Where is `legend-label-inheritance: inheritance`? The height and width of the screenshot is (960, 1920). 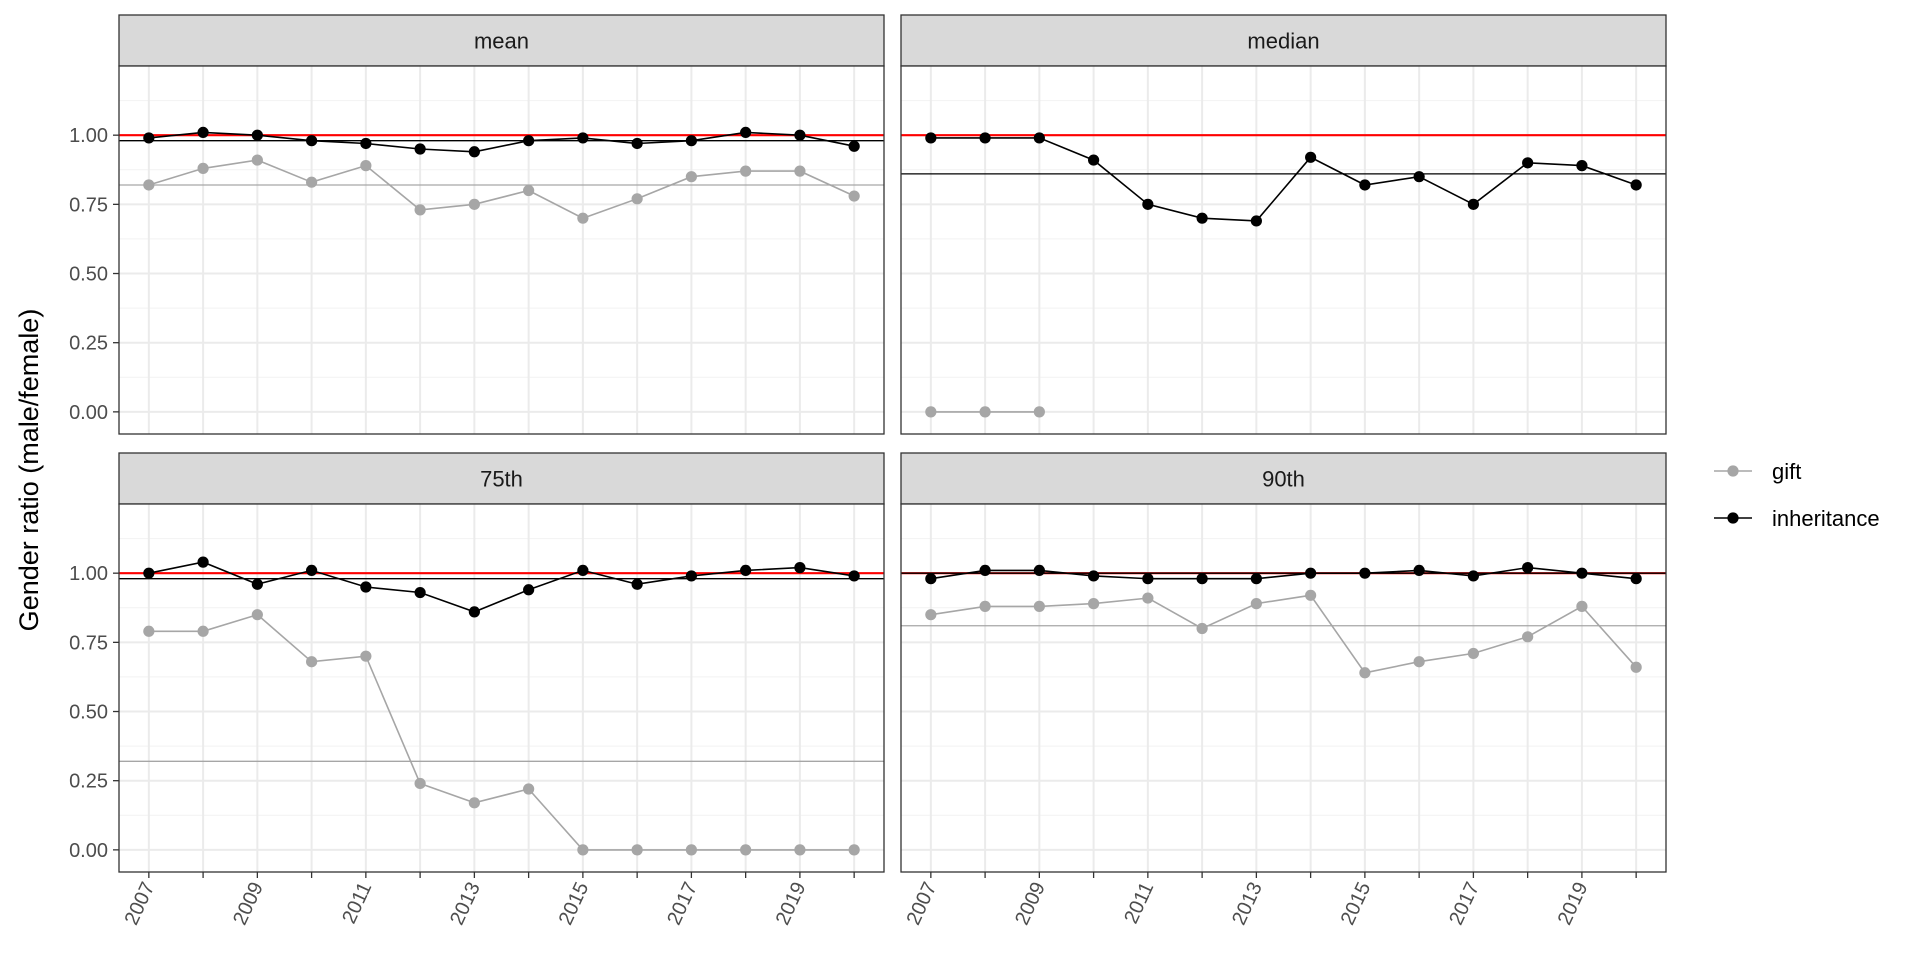
legend-label-inheritance: inheritance is located at coordinates (1826, 518).